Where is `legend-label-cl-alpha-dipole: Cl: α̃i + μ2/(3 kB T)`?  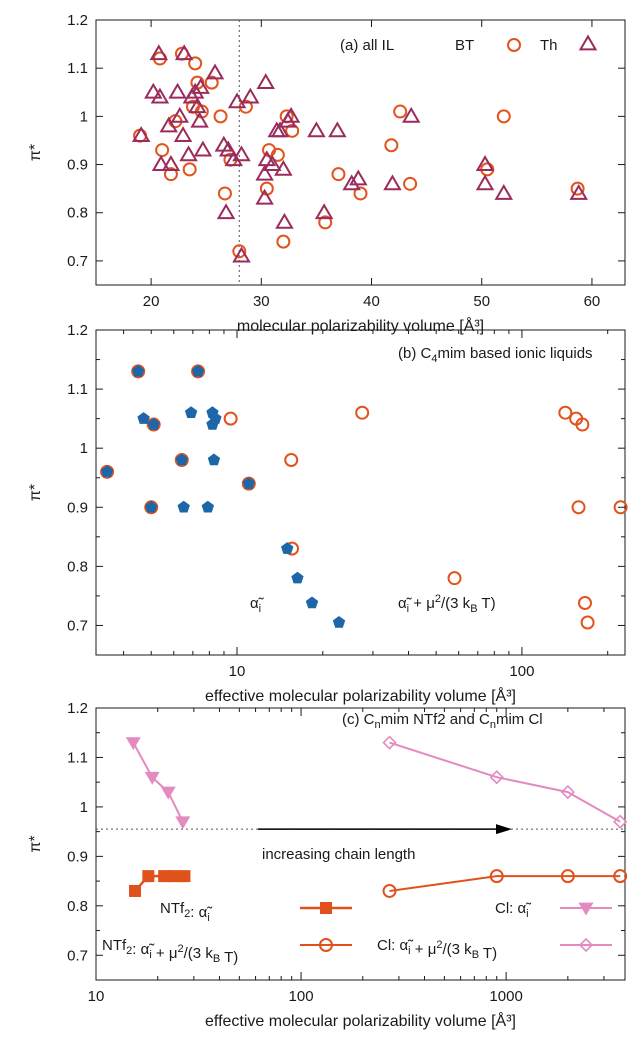 legend-label-cl-alpha-dipole: Cl: α̃i + μ2/(3 kB T) is located at coordinates (437, 949).